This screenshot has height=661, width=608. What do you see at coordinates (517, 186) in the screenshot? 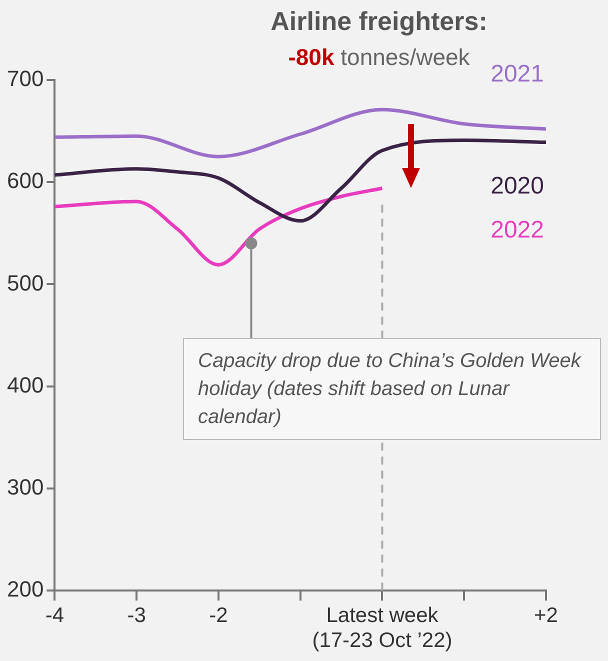
I see `series-label: 2020` at bounding box center [517, 186].